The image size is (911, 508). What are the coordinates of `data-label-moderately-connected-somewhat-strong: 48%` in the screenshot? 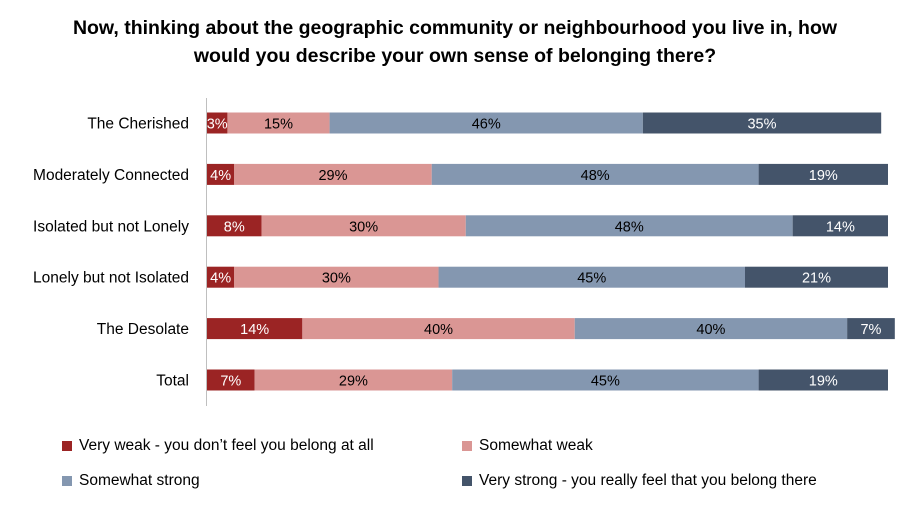 It's located at (595, 176).